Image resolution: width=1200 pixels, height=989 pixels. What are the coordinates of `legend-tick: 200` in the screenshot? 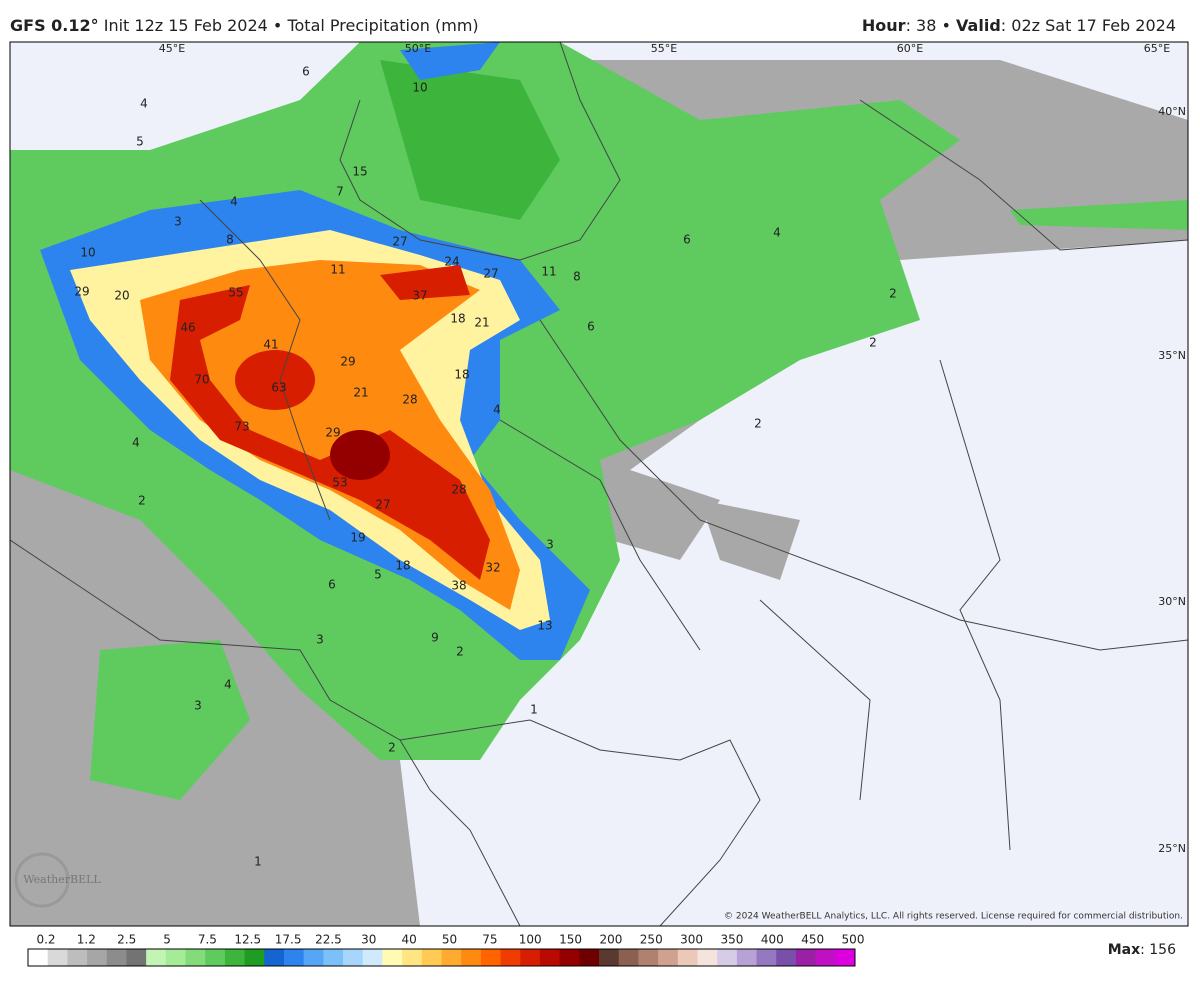 It's located at (610, 940).